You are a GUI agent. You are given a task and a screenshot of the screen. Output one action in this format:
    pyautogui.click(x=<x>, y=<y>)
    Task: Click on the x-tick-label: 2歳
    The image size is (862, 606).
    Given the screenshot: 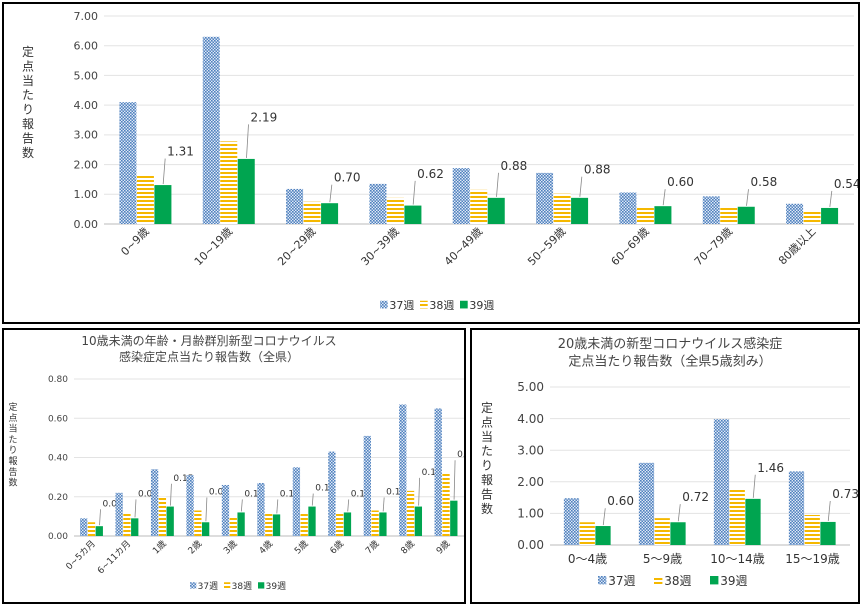 What is the action you would take?
    pyautogui.click(x=194, y=547)
    